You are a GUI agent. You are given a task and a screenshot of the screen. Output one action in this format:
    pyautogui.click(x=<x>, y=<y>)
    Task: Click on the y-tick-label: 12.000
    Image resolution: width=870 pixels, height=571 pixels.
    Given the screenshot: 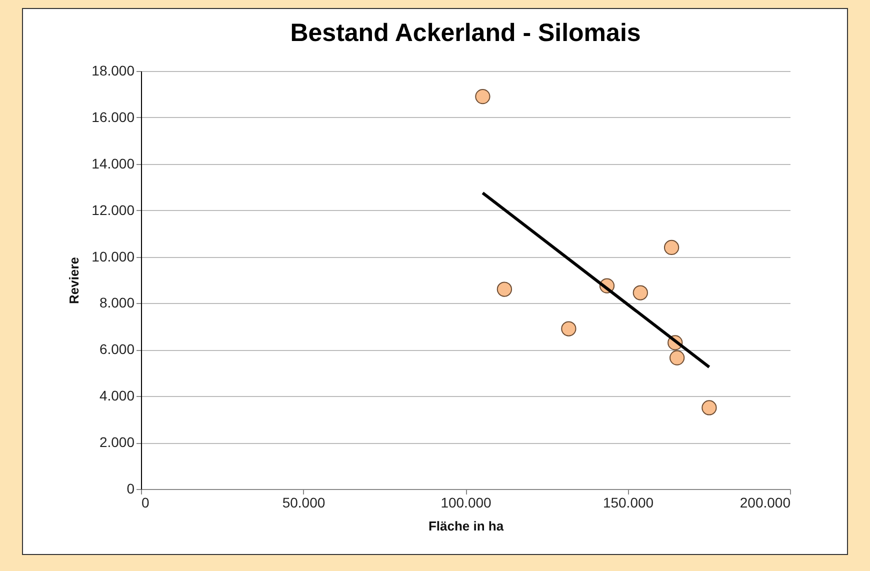 What is the action you would take?
    pyautogui.click(x=113, y=210)
    